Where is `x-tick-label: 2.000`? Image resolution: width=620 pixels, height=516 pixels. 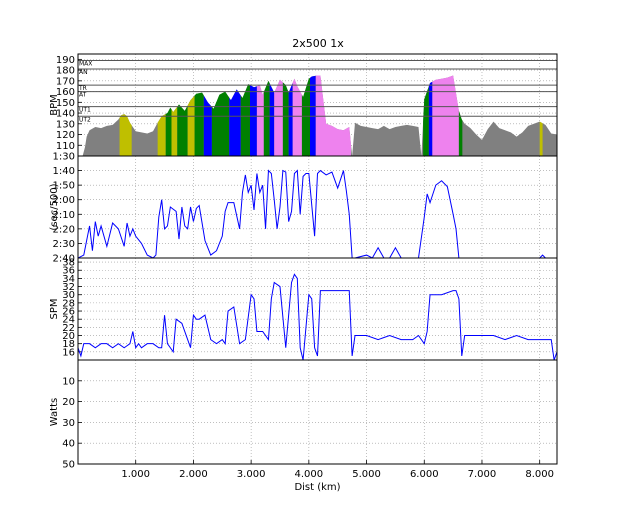
x-tick-label: 2.000 is located at coordinates (193, 474).